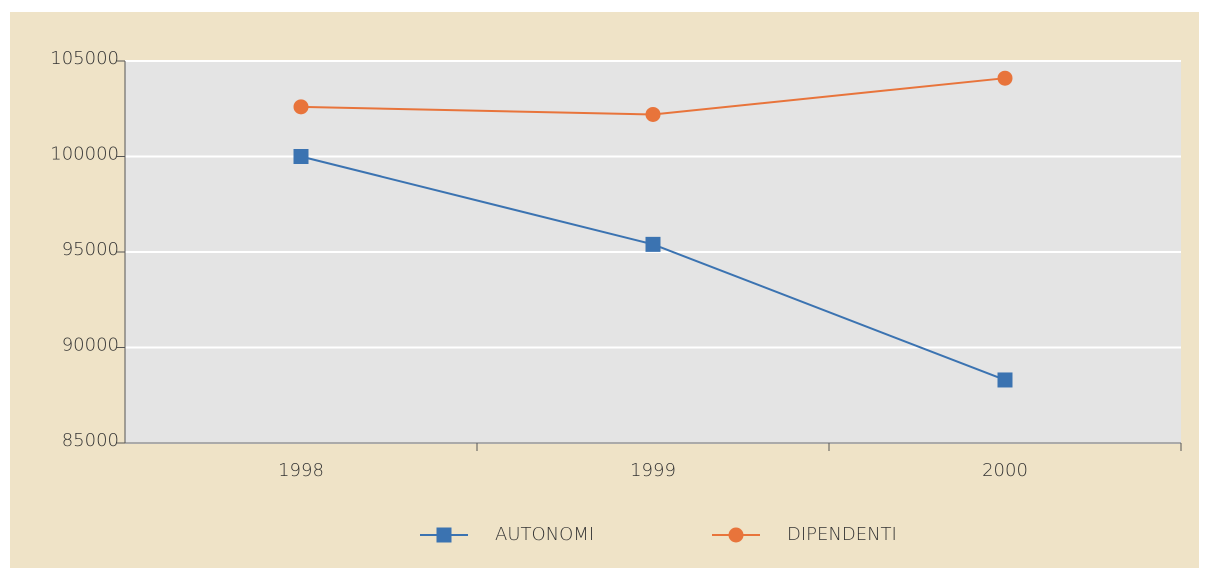 The width and height of the screenshot is (1209, 576). Describe the element at coordinates (84, 58) in the screenshot. I see `y-tick-label: 105000` at that location.